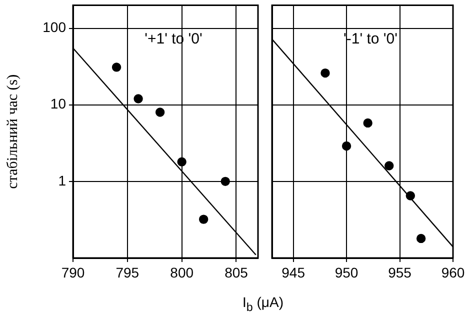  What do you see at coordinates (12, 131) in the screenshot?
I see `y-axis-title: стабільний час (s)` at bounding box center [12, 131].